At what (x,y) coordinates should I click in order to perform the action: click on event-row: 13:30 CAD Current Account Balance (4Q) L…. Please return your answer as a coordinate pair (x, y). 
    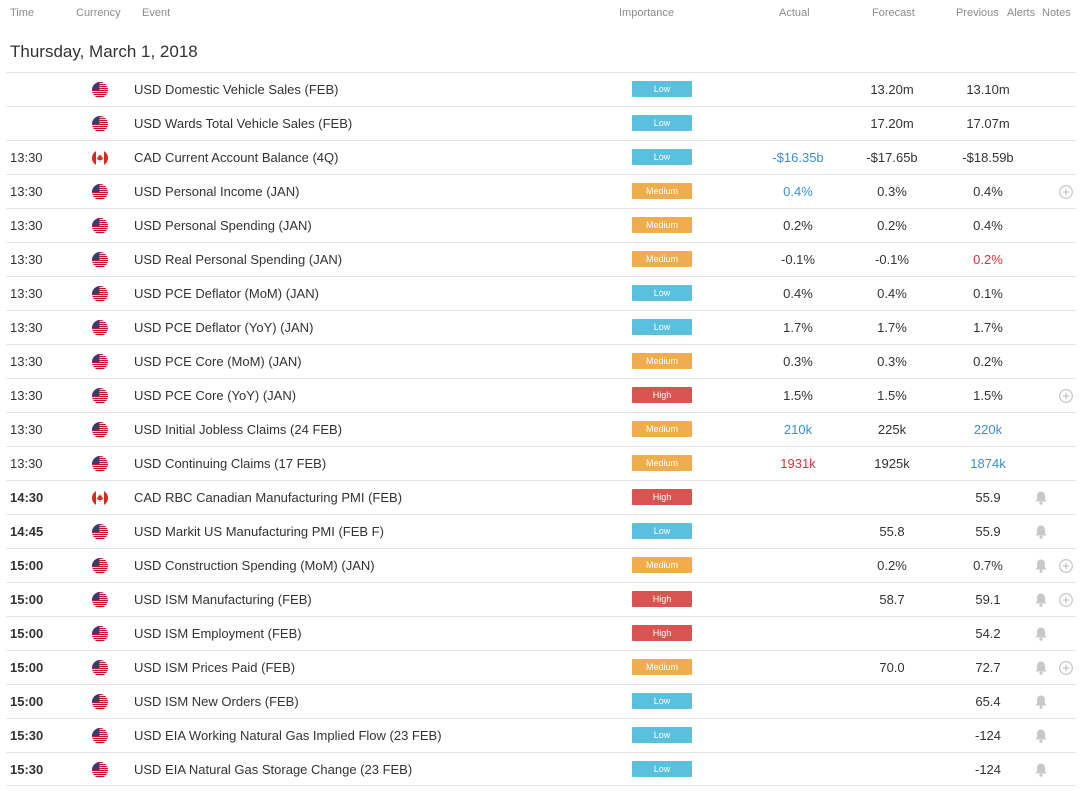
    Looking at the image, I should click on (541, 157).